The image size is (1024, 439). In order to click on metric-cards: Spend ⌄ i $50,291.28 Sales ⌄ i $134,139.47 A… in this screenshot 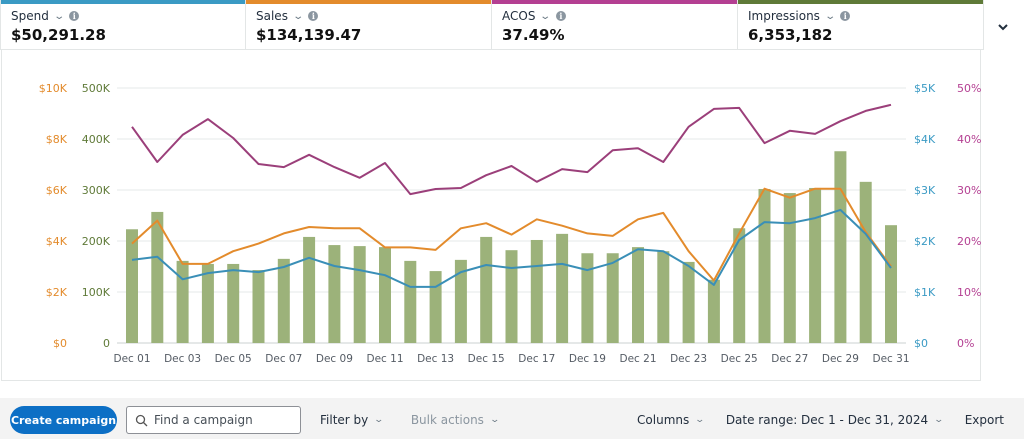, I will do `click(512, 25)`.